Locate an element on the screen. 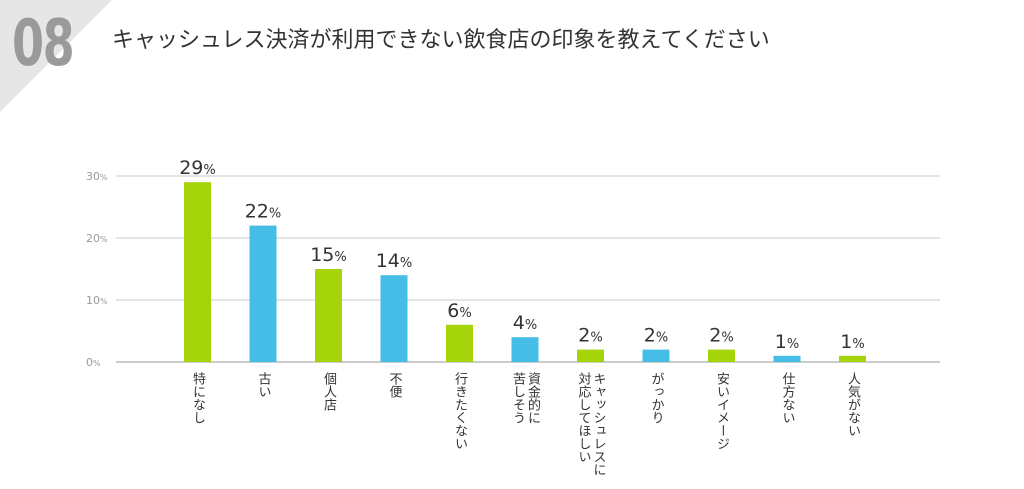 Image resolution: width=1024 pixels, height=489 pixels. category-label: 資金的に苦しそう is located at coordinates (525, 398).